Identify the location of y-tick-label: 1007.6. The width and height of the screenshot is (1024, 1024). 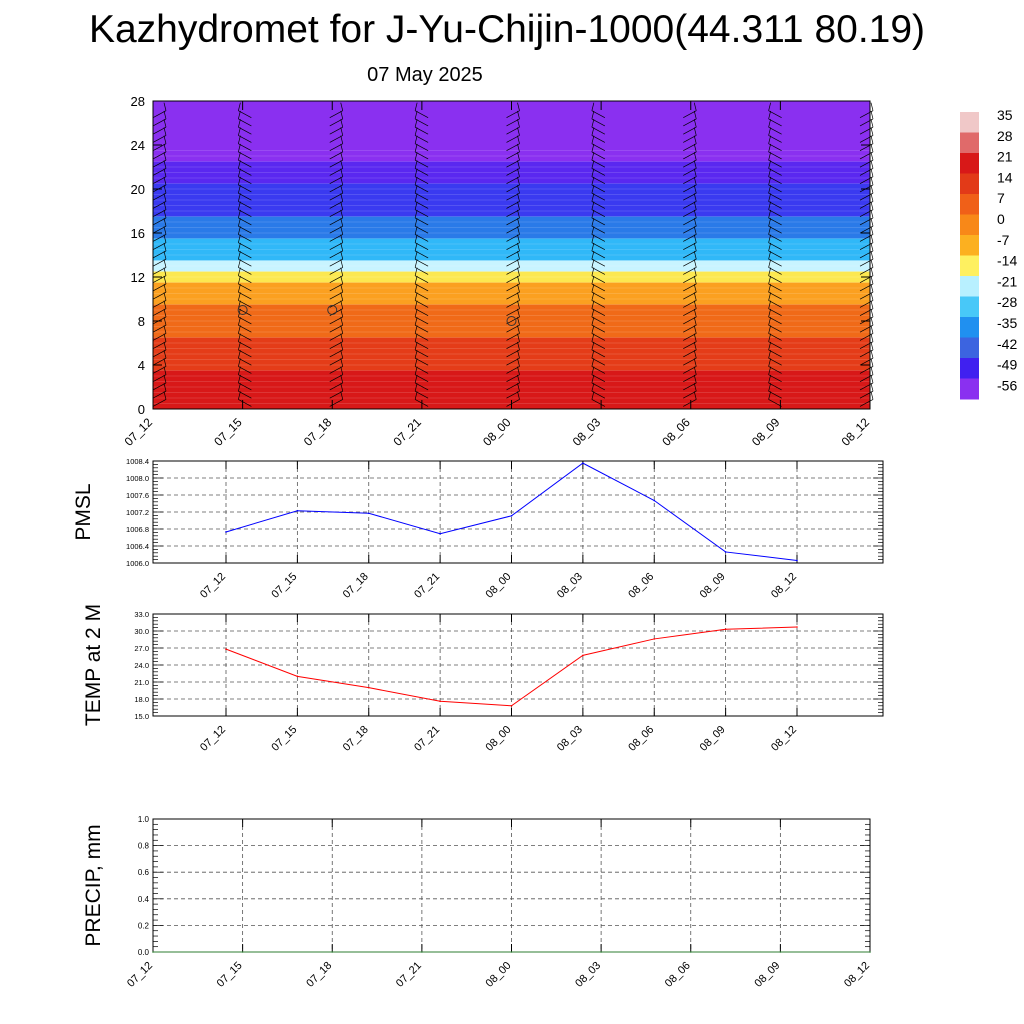
(137, 495).